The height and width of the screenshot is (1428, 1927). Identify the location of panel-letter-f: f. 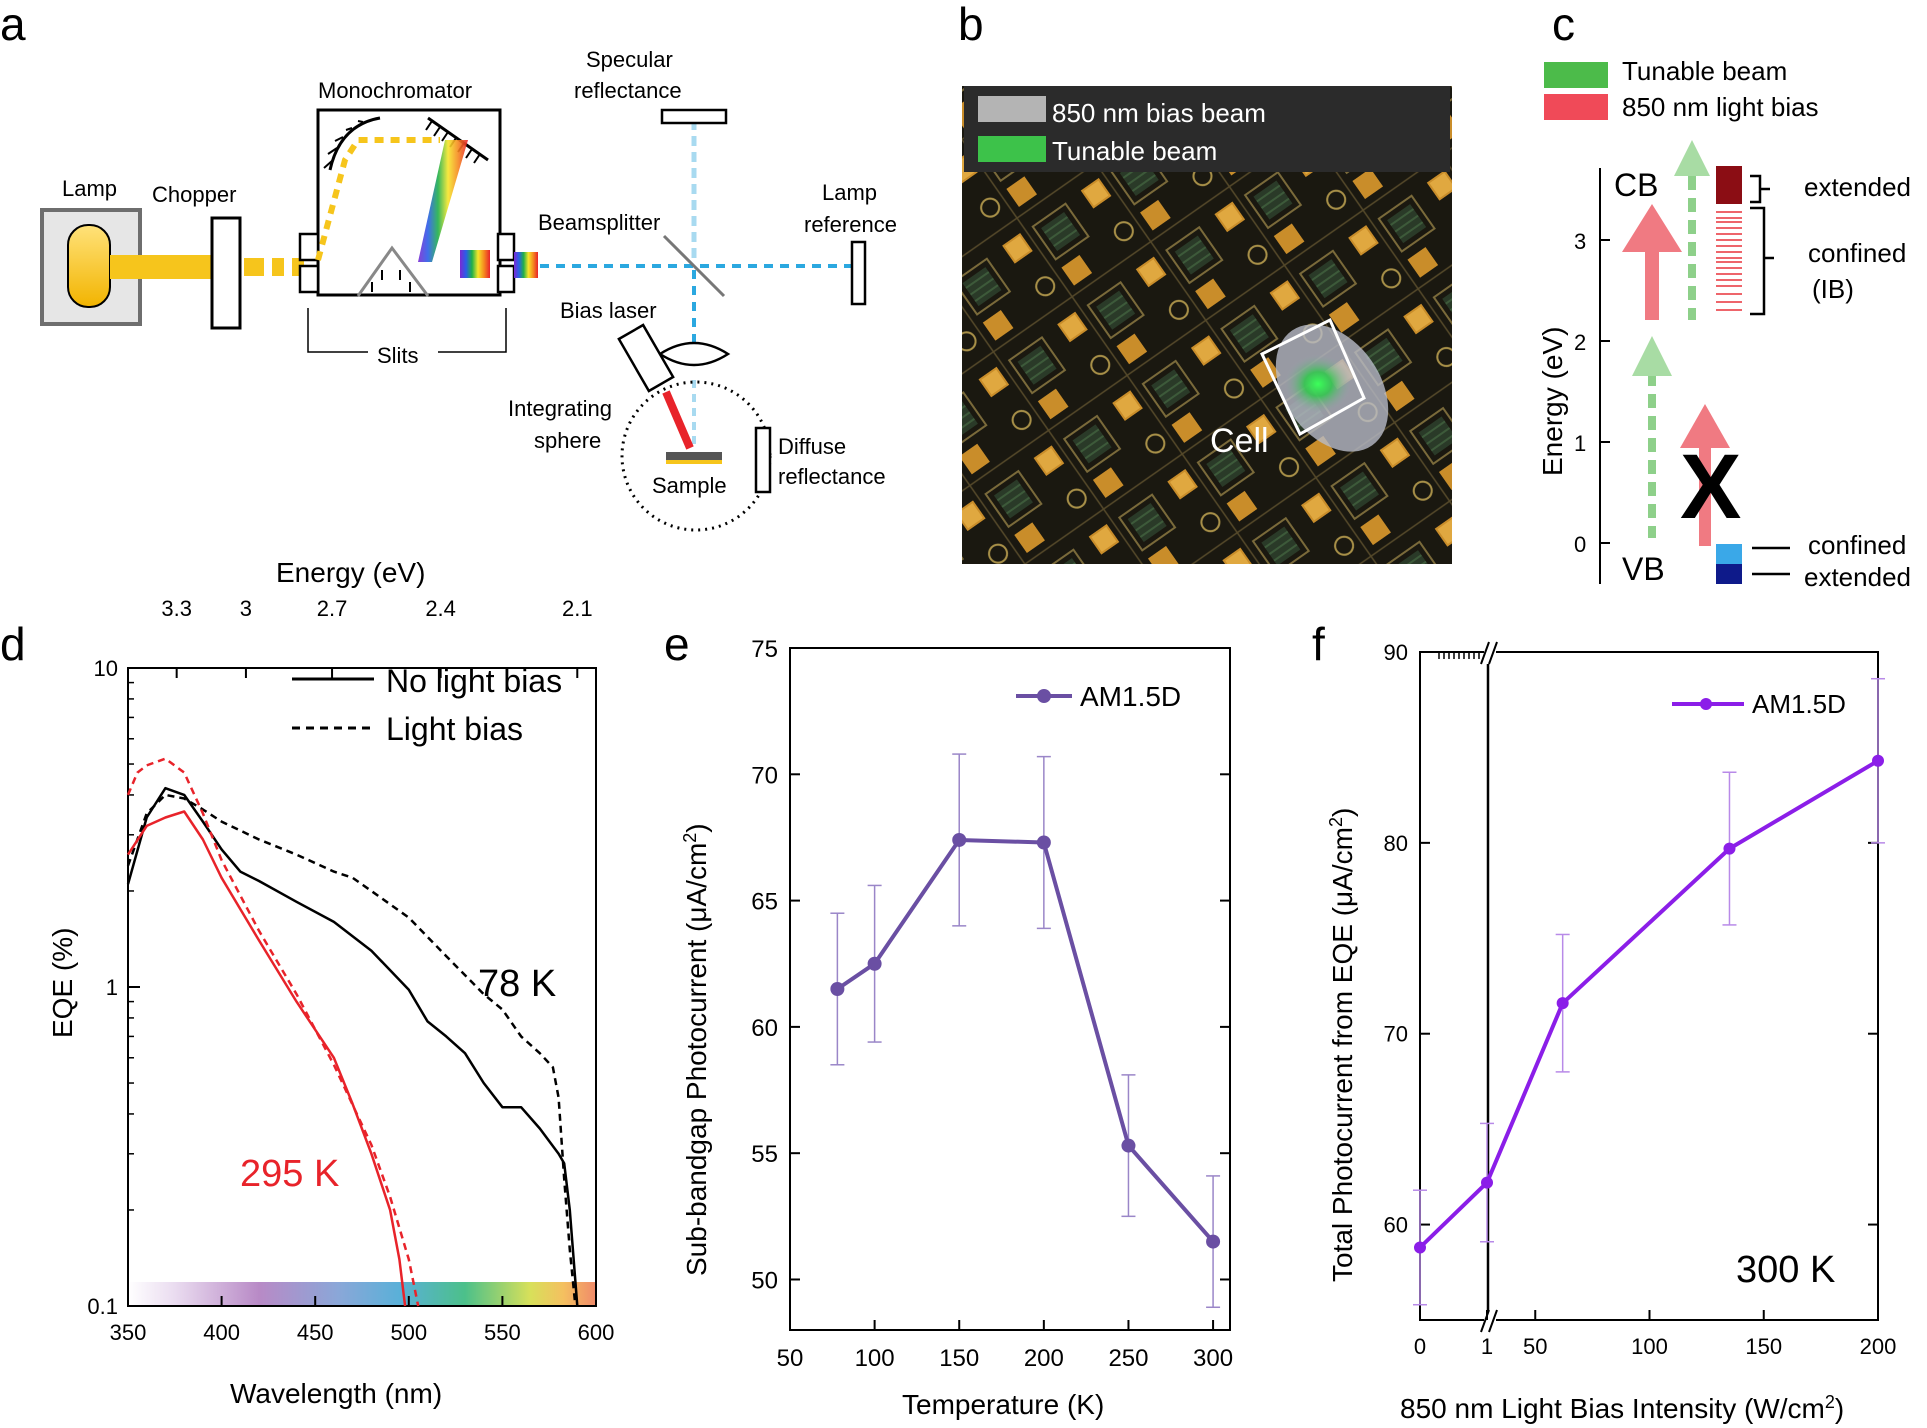
(1318, 644).